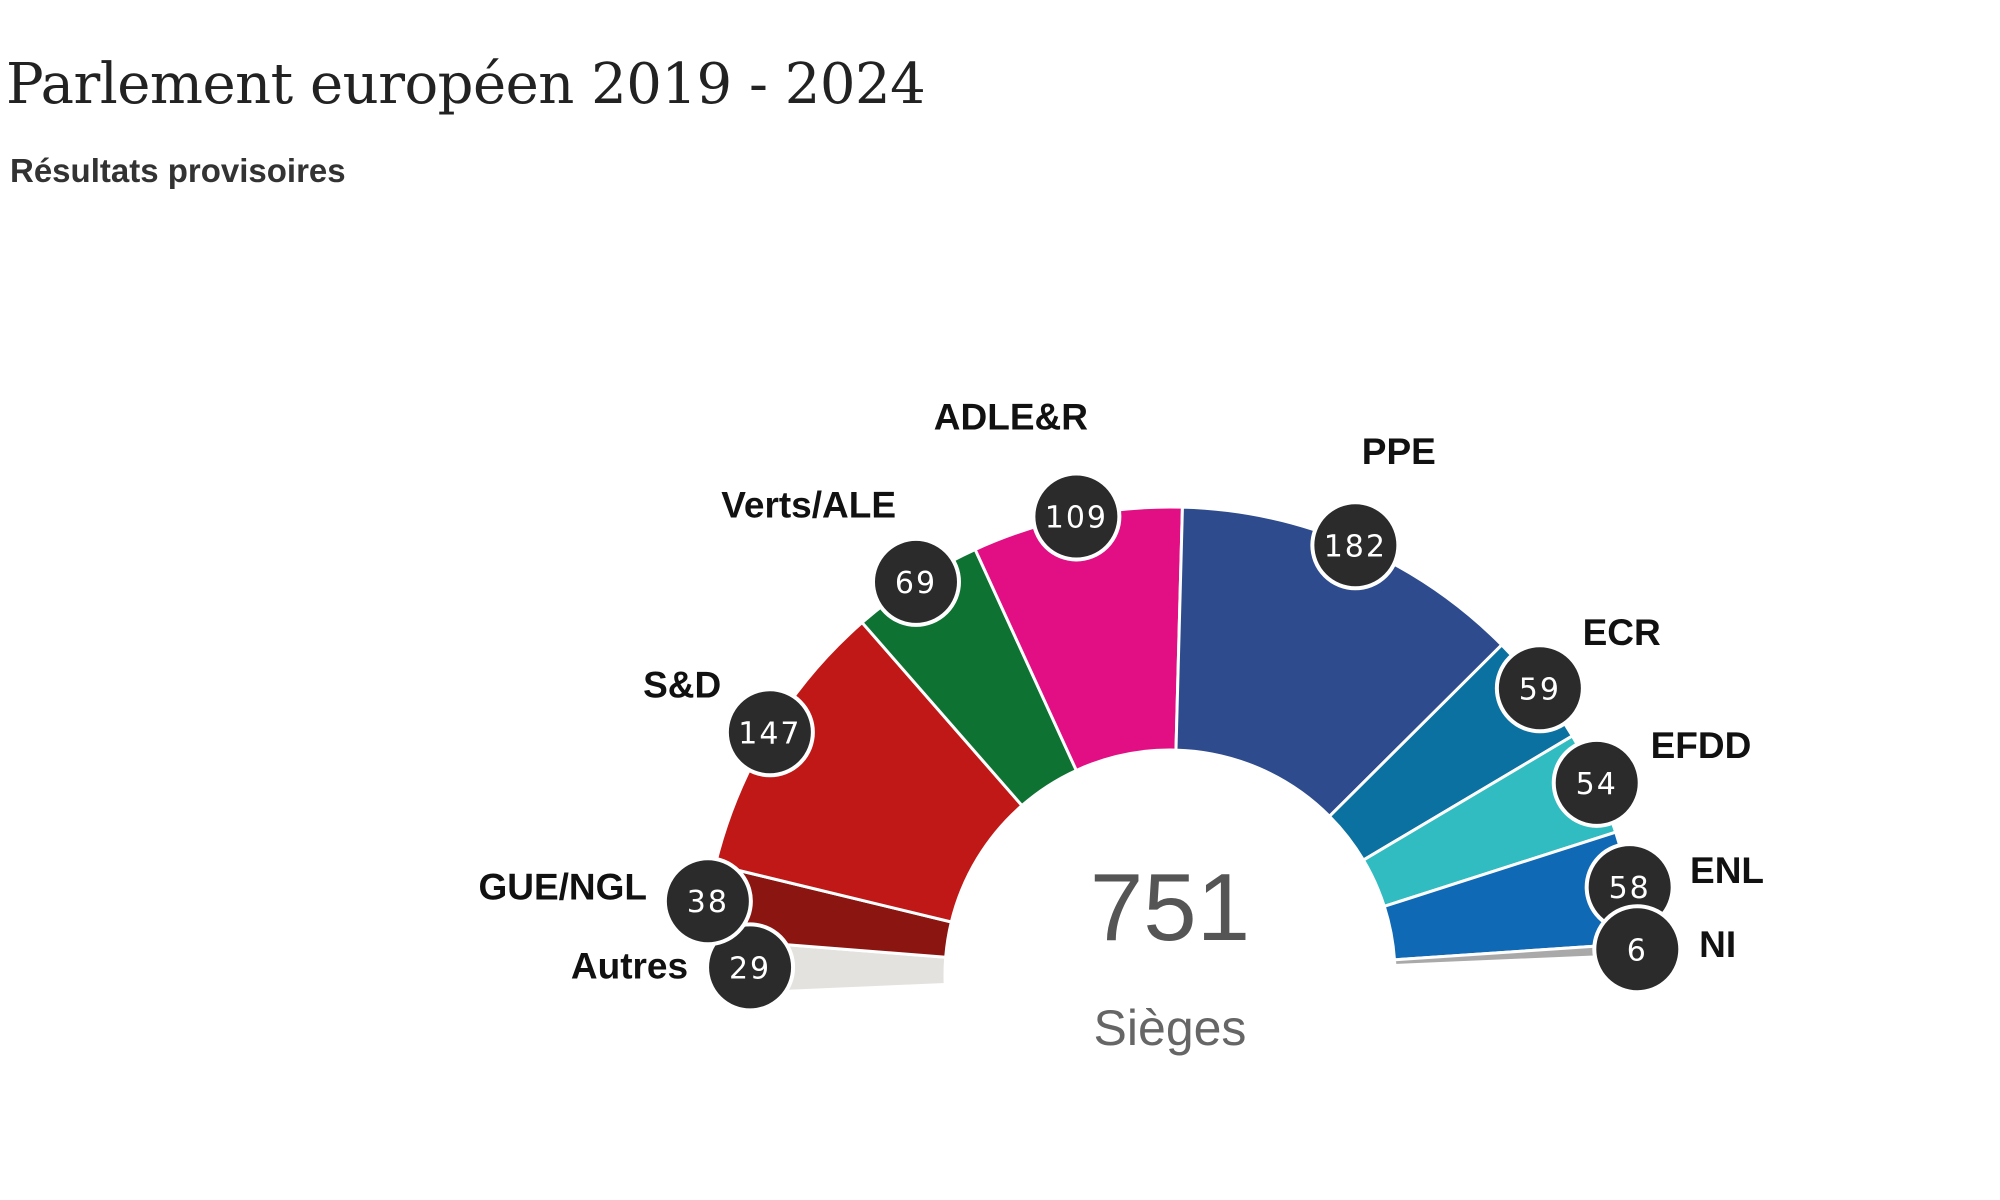  What do you see at coordinates (1011, 416) in the screenshot?
I see `party-label-adle-r: ADLE&R` at bounding box center [1011, 416].